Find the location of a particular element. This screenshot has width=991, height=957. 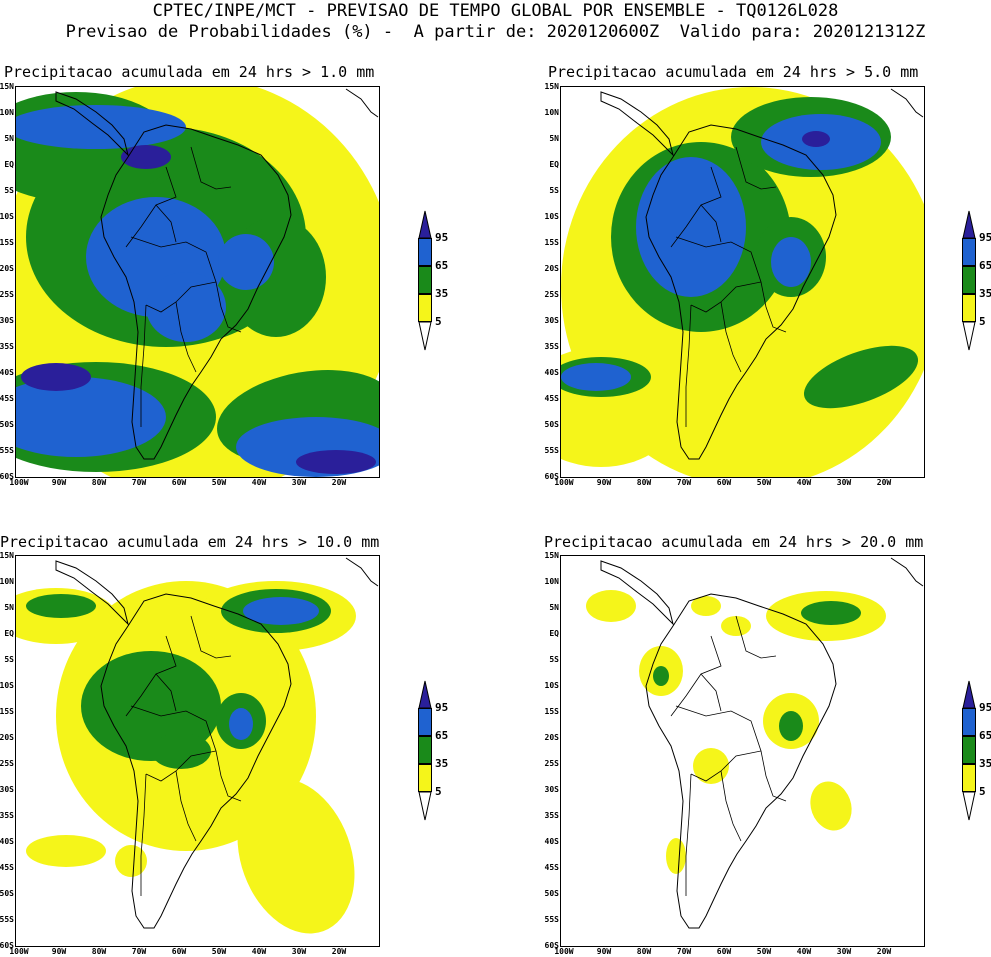

lon-tick-label: 50W is located at coordinates (764, 482).